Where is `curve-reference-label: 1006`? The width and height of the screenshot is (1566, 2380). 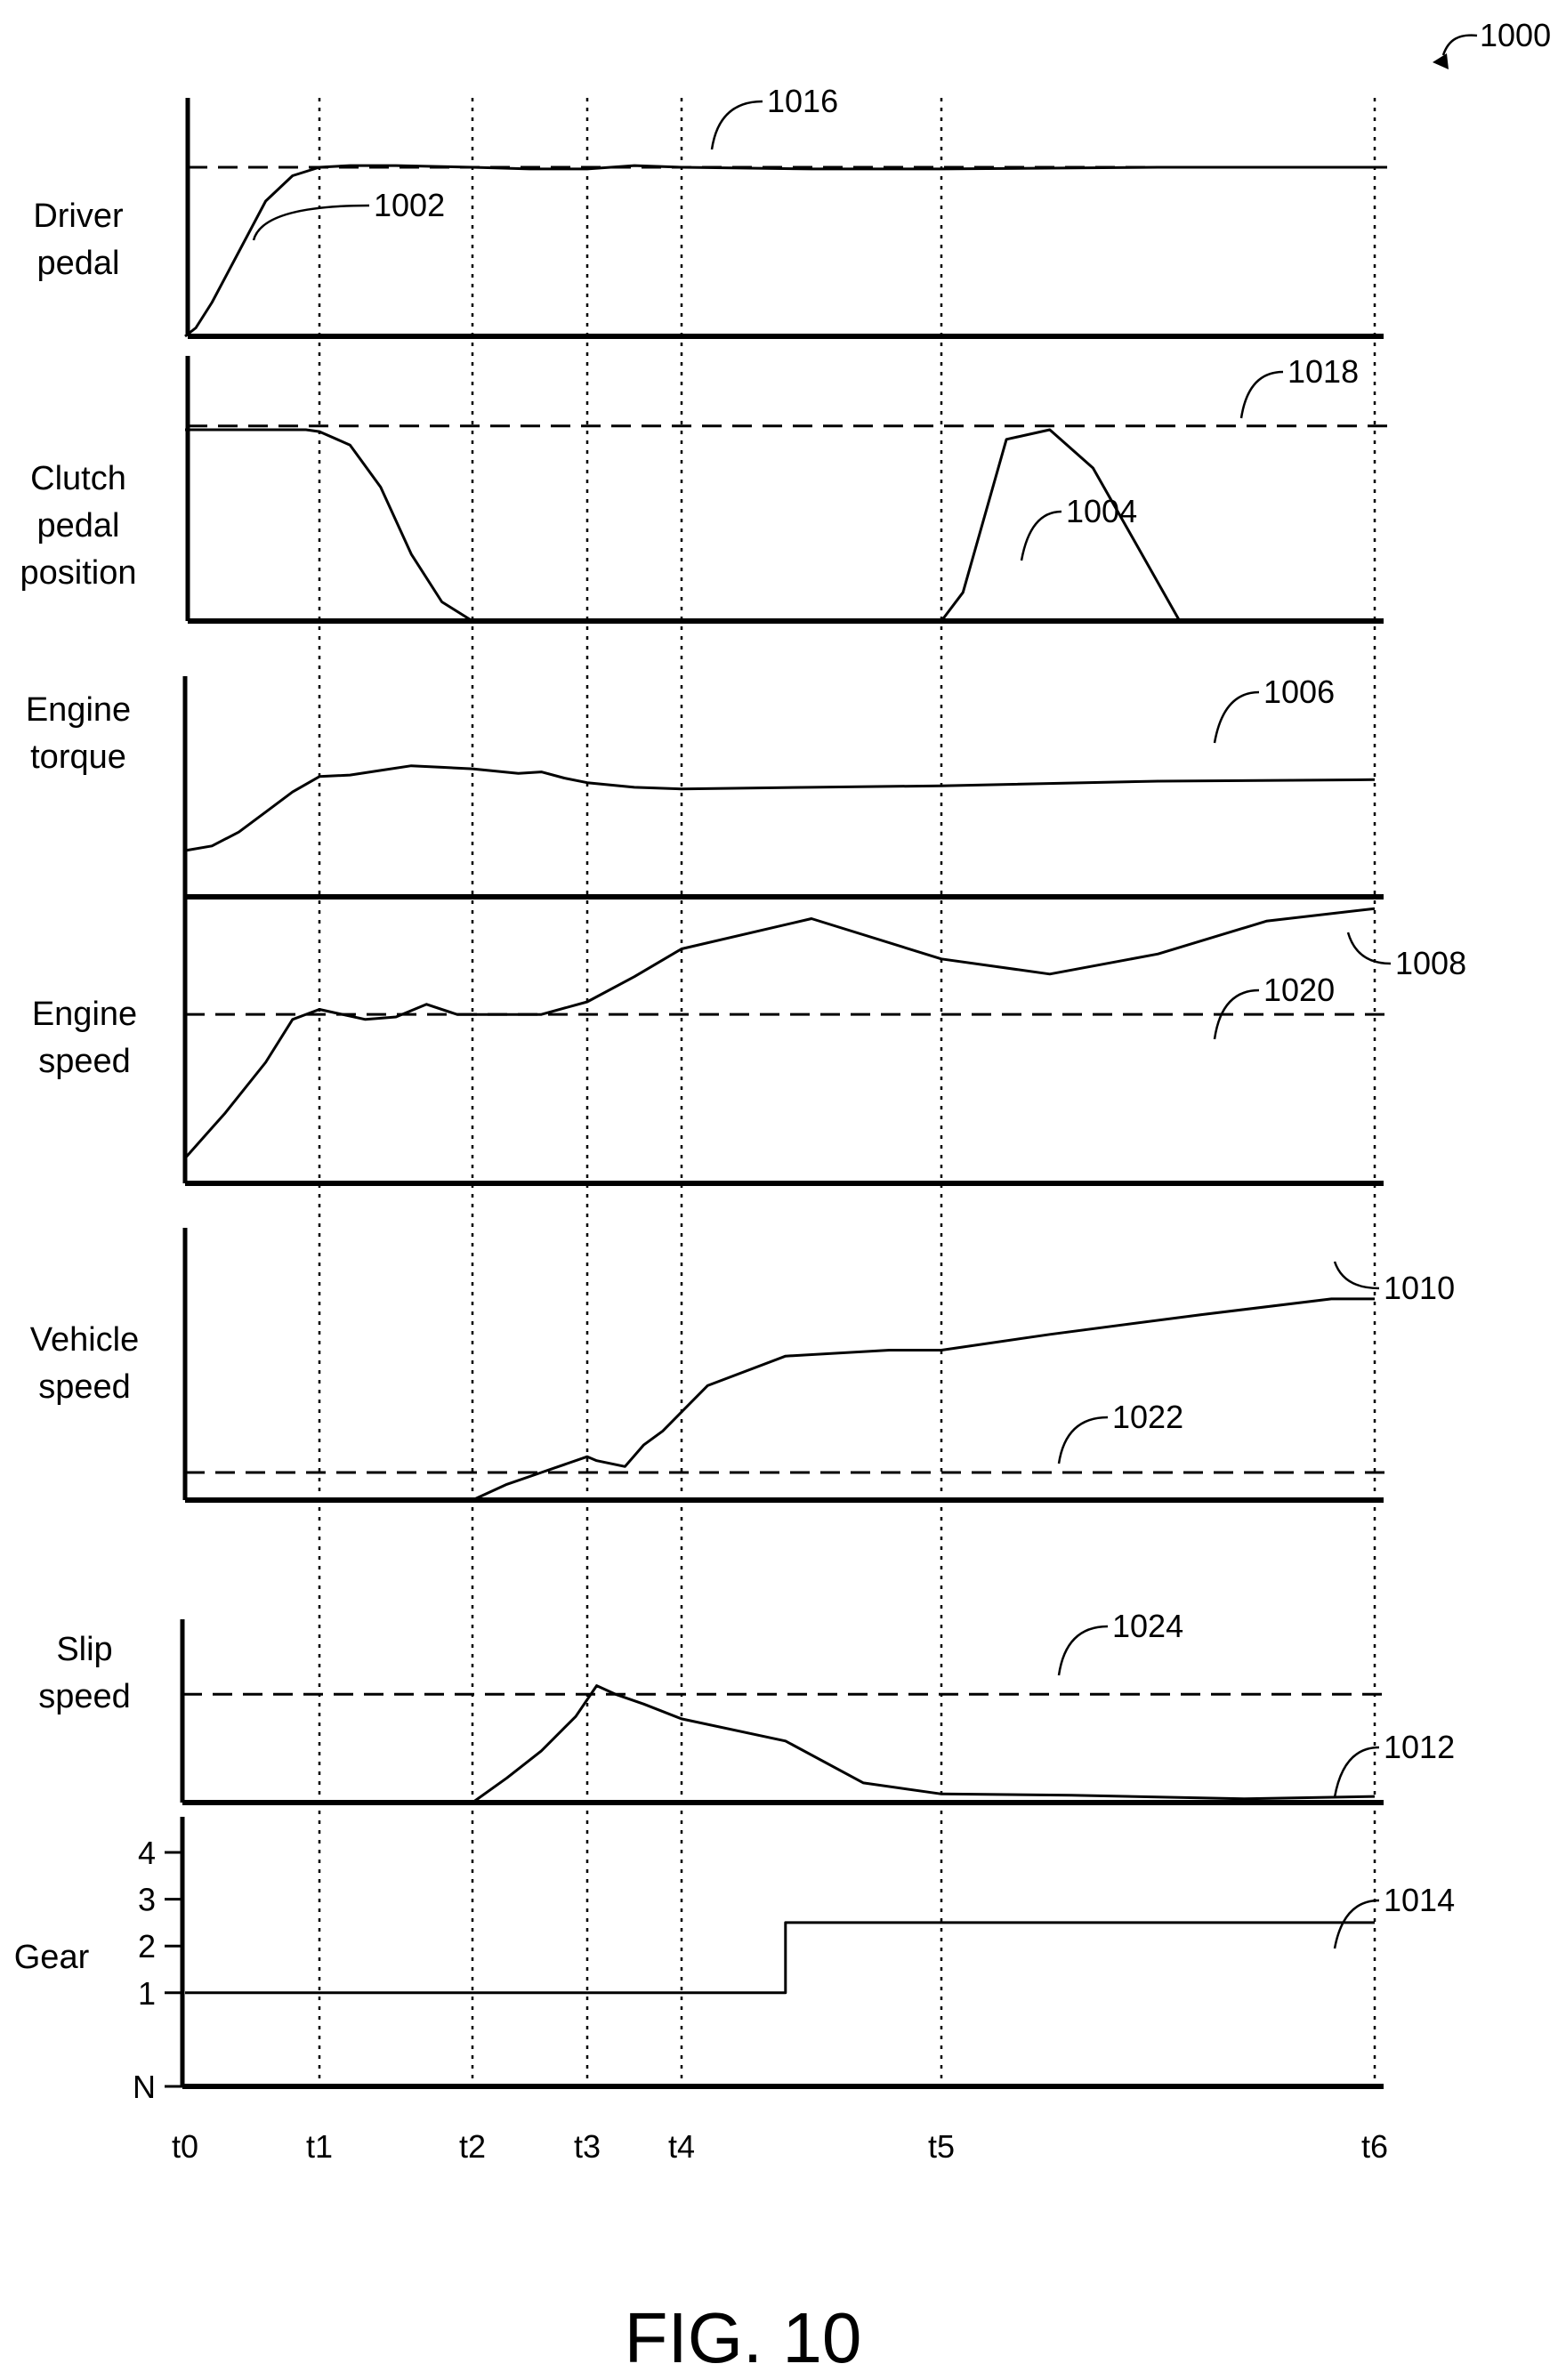 curve-reference-label: 1006 is located at coordinates (1299, 692).